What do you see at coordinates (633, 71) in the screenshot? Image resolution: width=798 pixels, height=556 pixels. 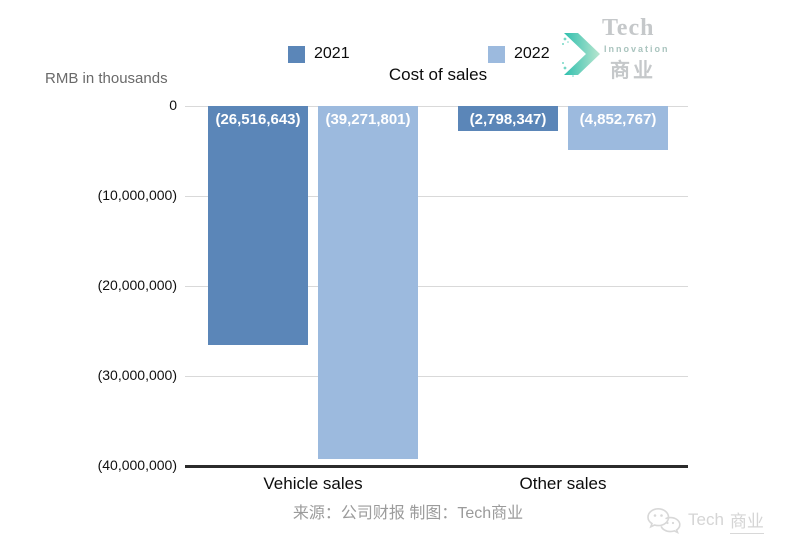 I see `logo-text-cn: 商业` at bounding box center [633, 71].